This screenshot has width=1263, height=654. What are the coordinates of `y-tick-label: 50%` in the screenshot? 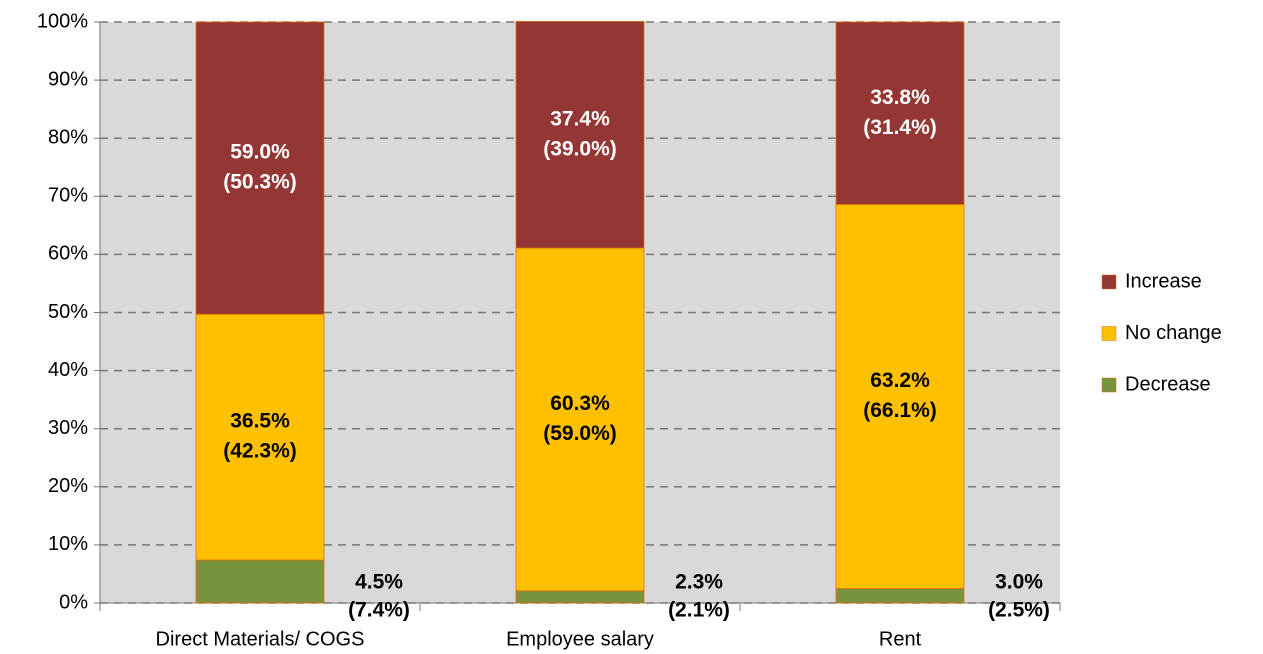 It's located at (68, 312).